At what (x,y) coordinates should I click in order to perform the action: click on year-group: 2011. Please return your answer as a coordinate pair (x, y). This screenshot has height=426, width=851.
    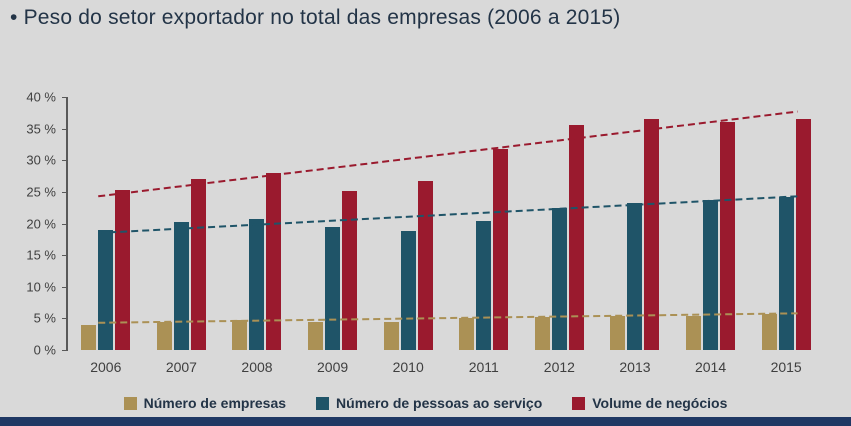
    Looking at the image, I should click on (484, 236).